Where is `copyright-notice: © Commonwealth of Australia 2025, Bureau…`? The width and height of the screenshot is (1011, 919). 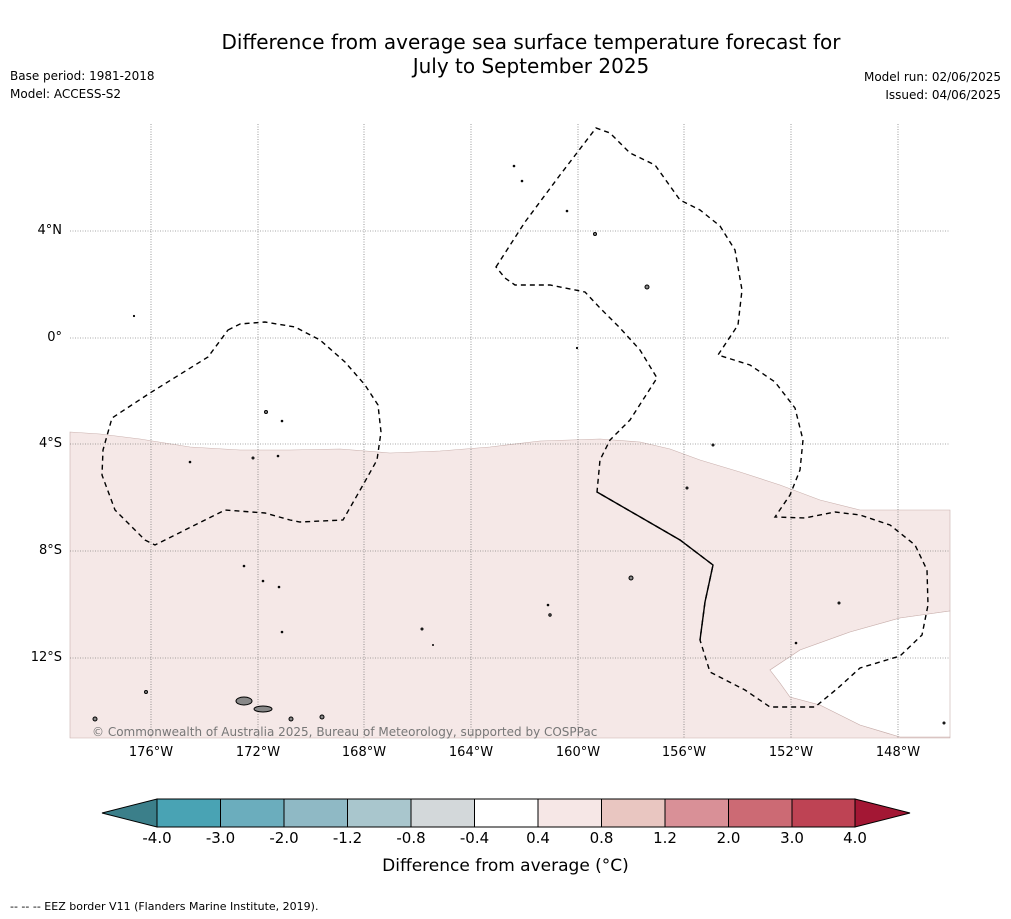 copyright-notice: © Commonwealth of Australia 2025, Bureau… is located at coordinates (345, 732).